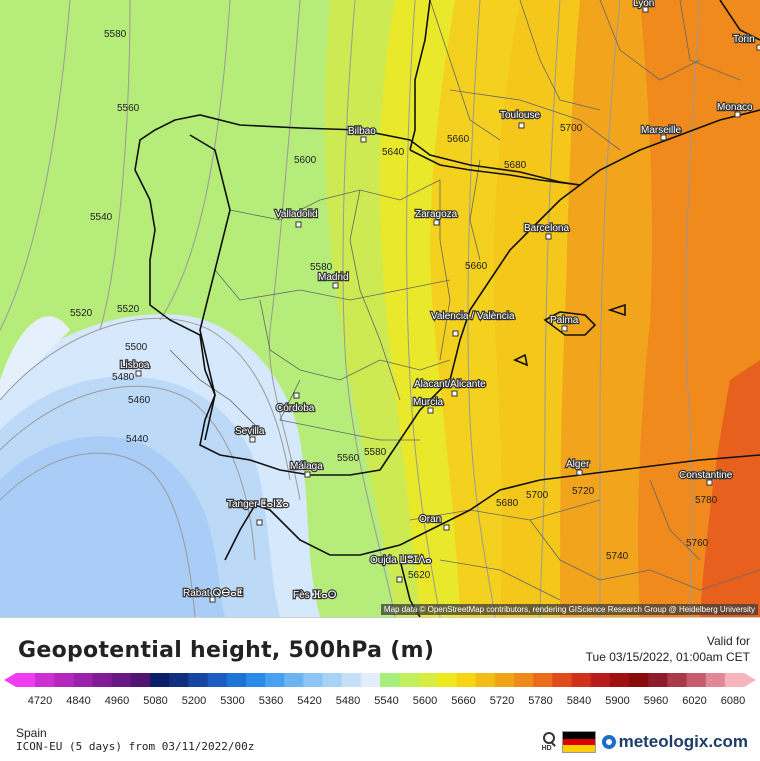 The height and width of the screenshot is (761, 760). Describe the element at coordinates (537, 495) in the screenshot. I see `contour-label: 5700` at that location.